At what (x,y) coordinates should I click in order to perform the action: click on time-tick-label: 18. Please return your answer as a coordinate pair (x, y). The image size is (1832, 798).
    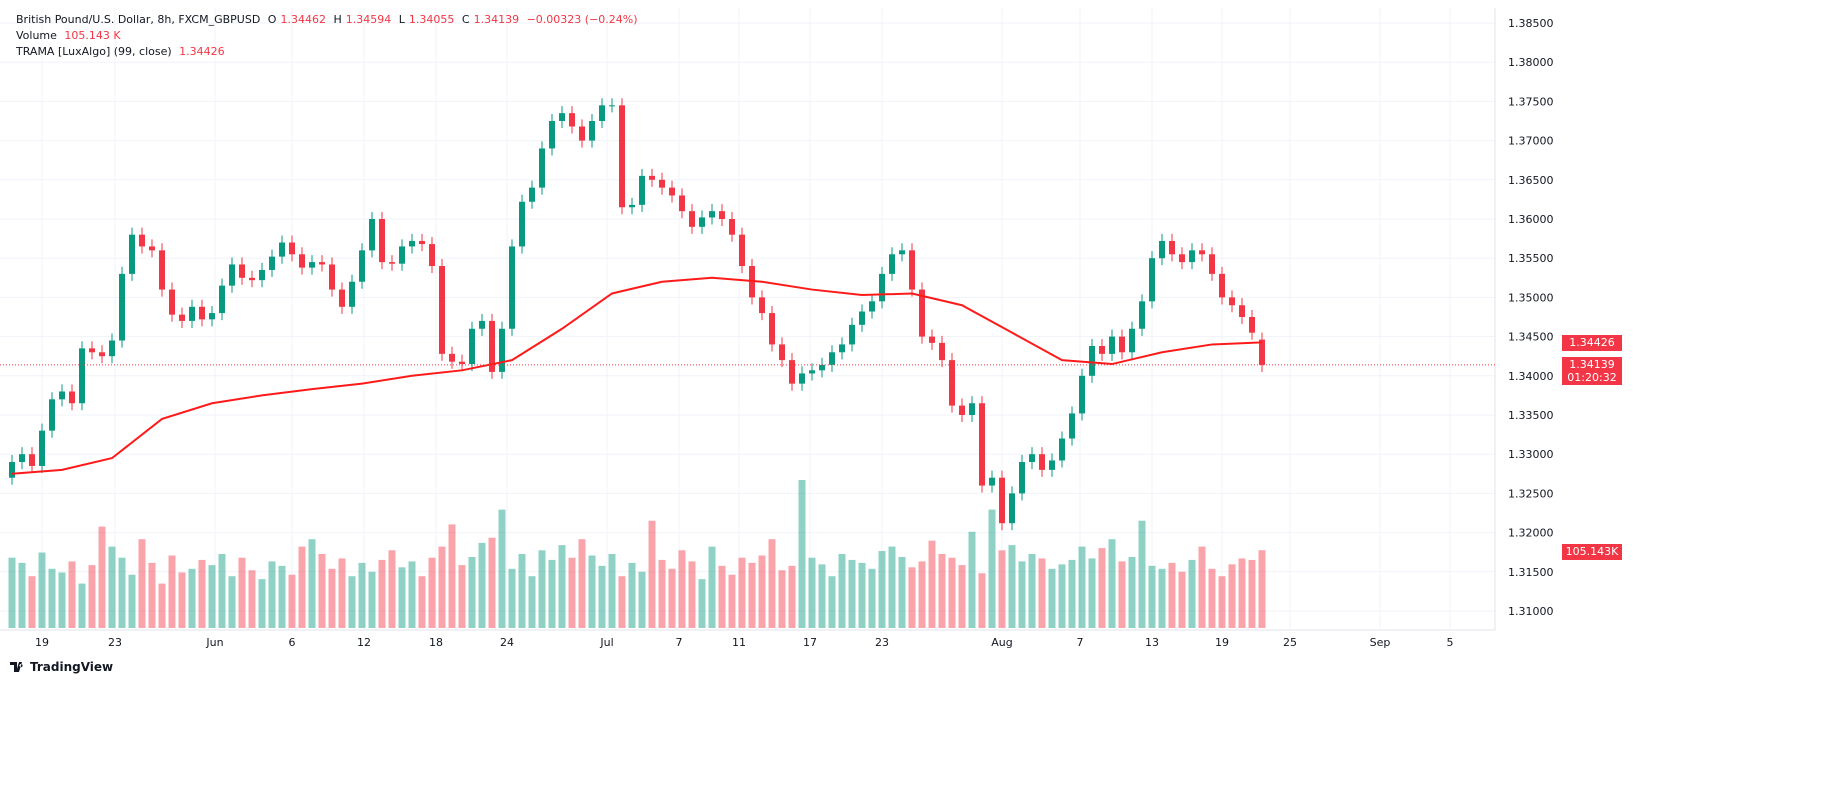
    Looking at the image, I should click on (436, 642).